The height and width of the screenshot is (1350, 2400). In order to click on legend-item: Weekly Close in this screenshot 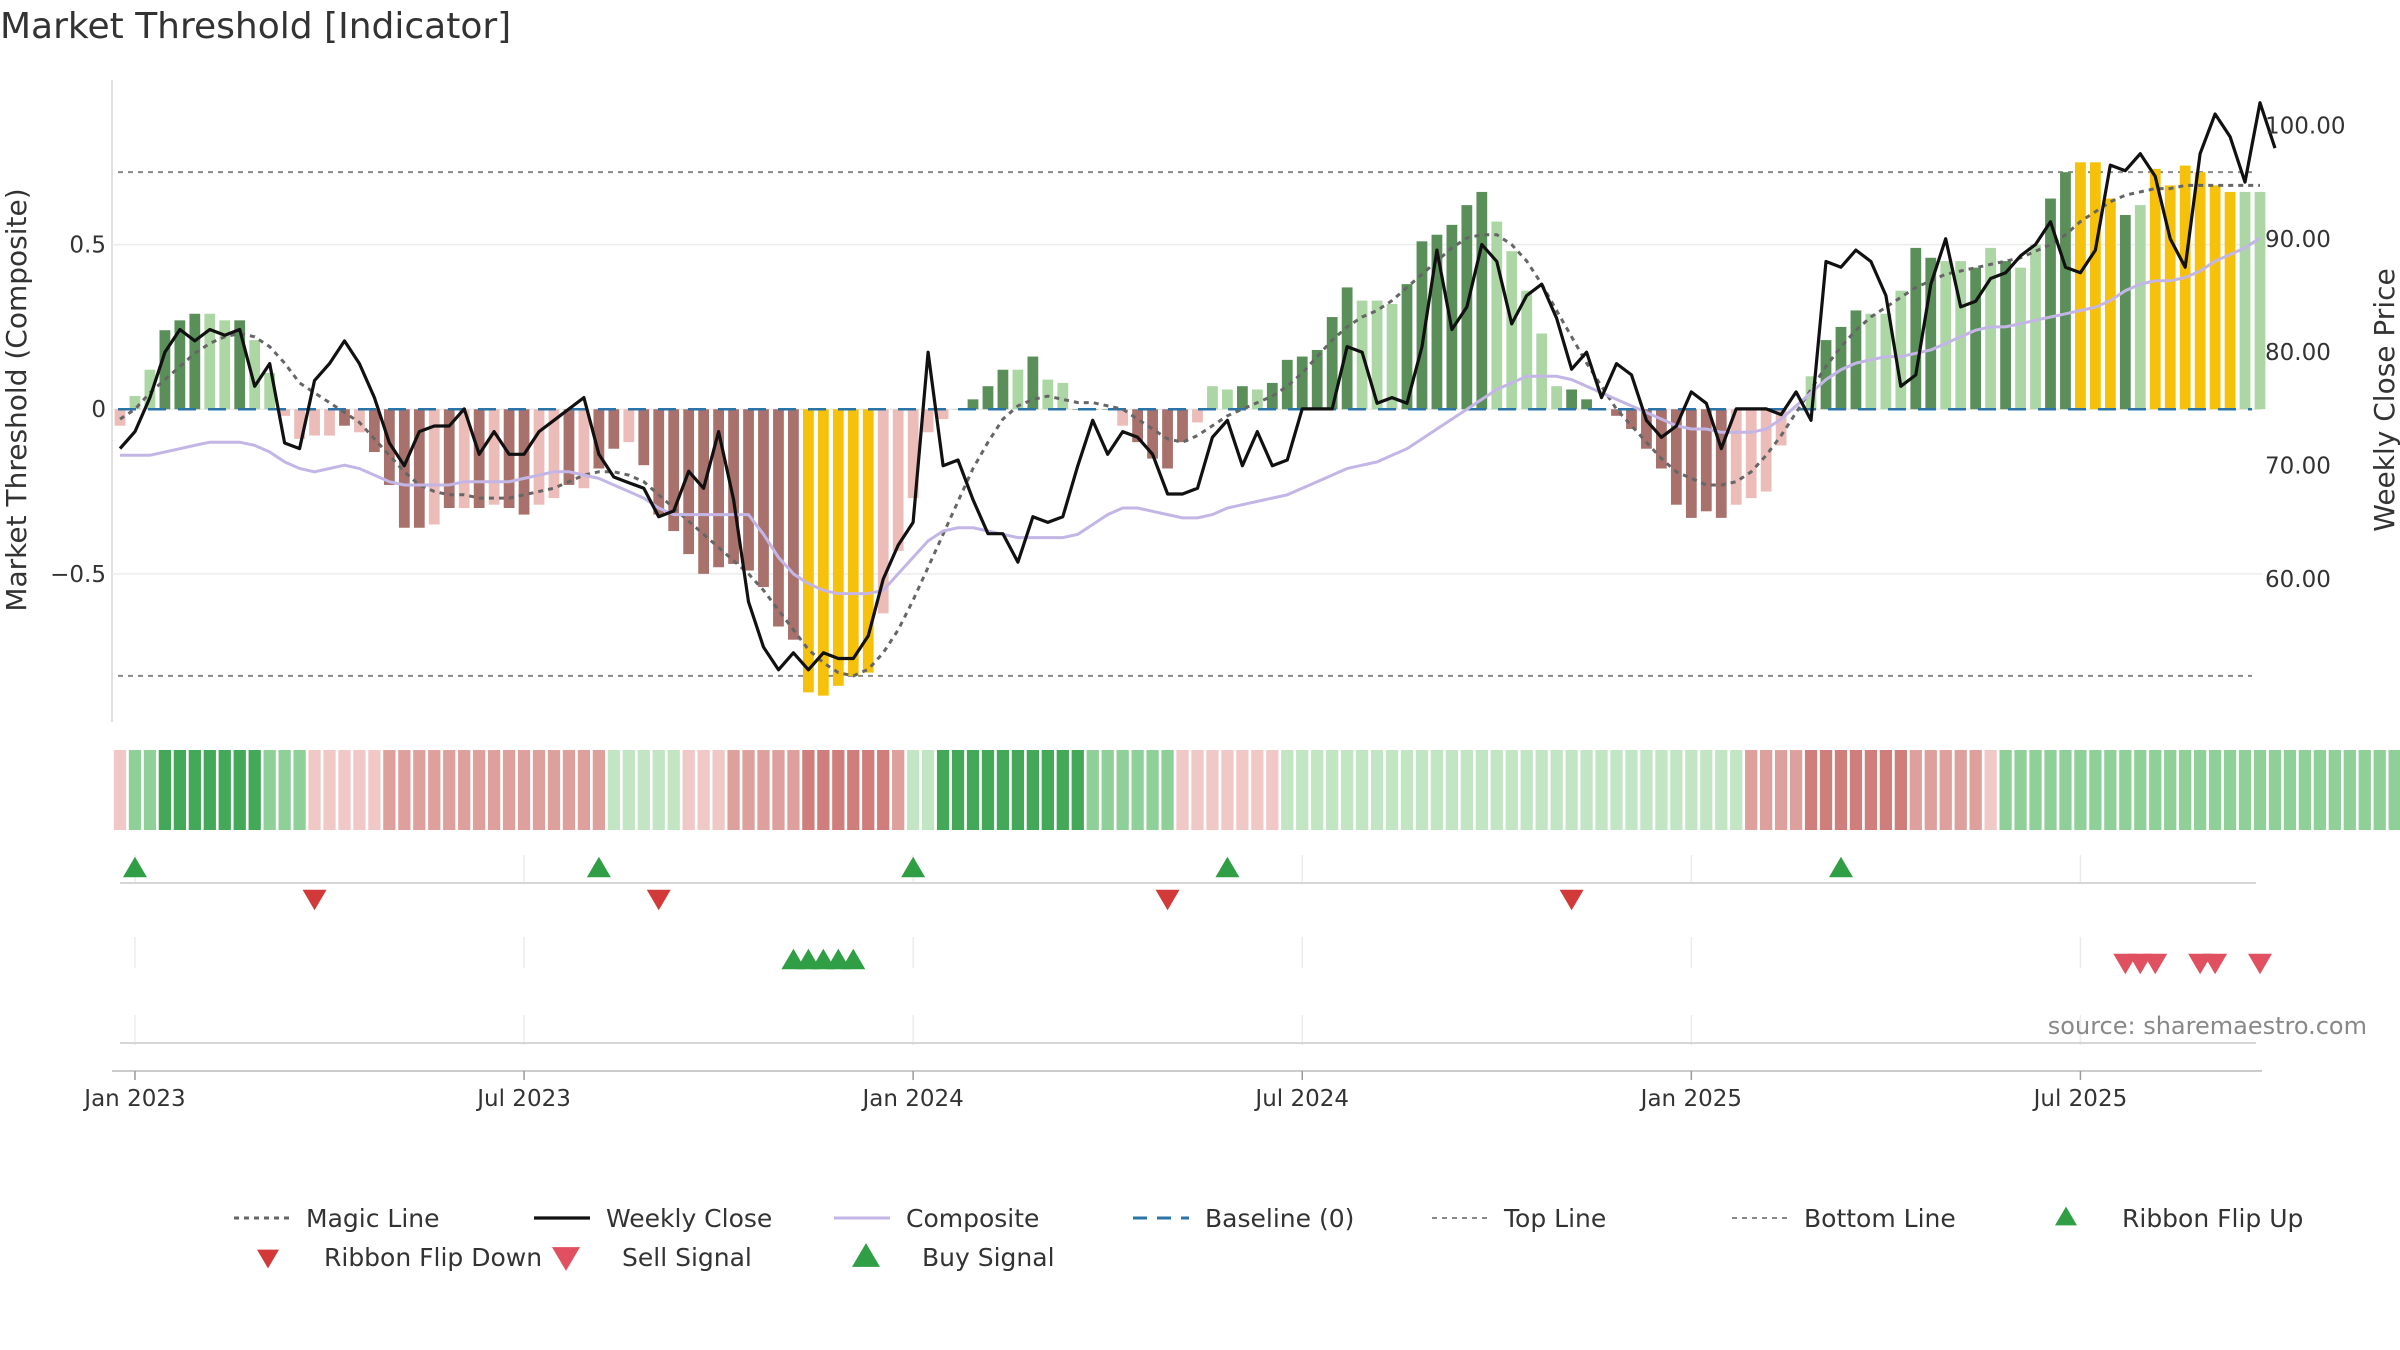, I will do `click(653, 1218)`.